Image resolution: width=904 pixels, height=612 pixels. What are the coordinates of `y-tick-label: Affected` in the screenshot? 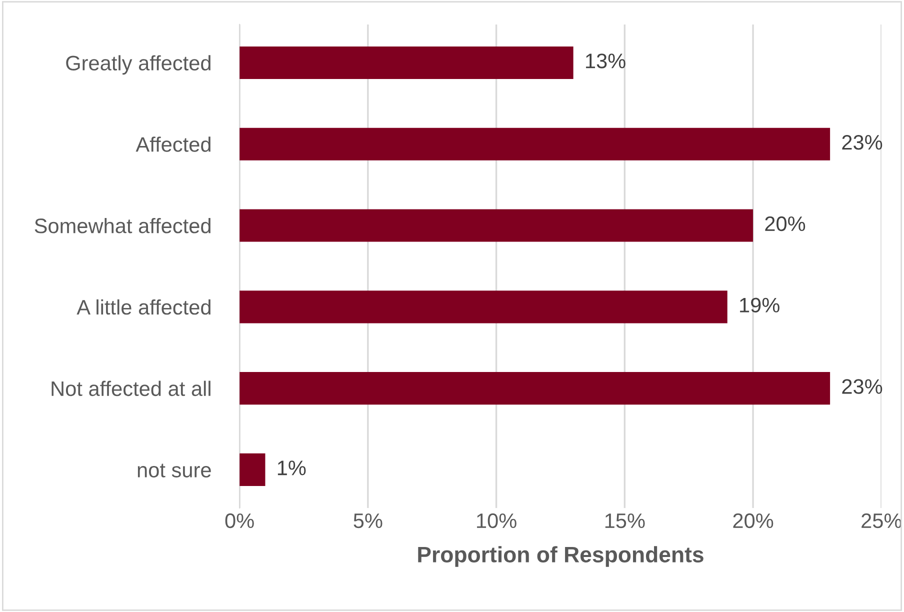 It's located at (173, 144).